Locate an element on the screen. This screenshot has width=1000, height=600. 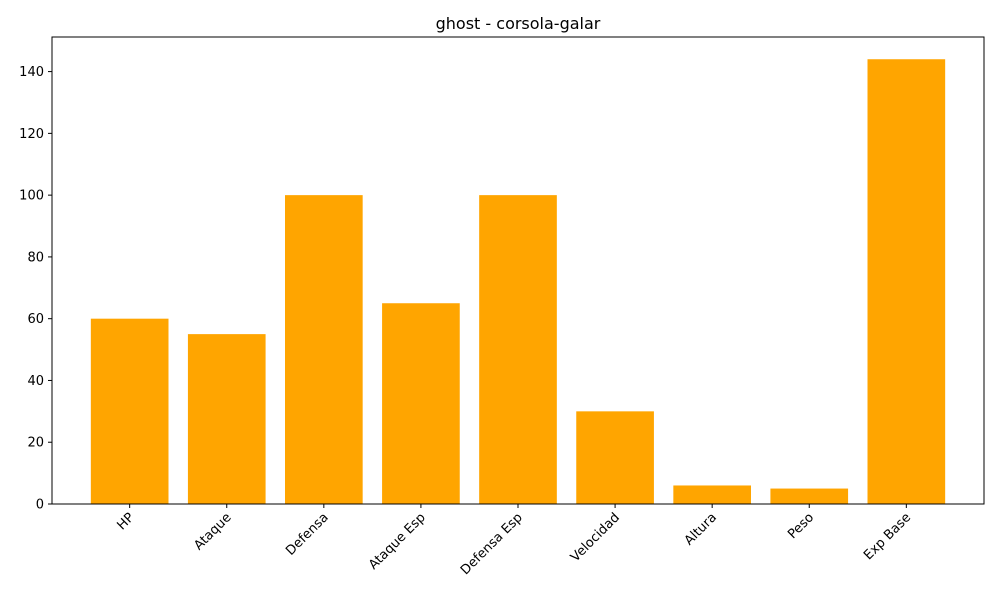
bar-peso is located at coordinates (809, 496).